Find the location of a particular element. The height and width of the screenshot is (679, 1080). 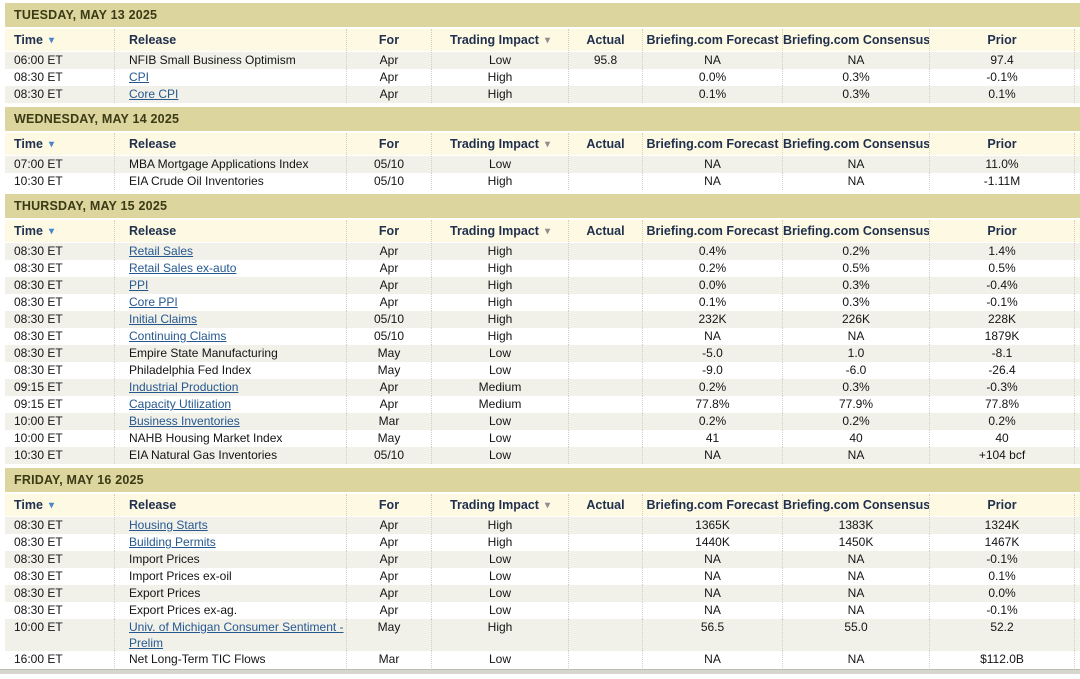

release-cell: EIA Crude Oil Inventories is located at coordinates (231, 181).